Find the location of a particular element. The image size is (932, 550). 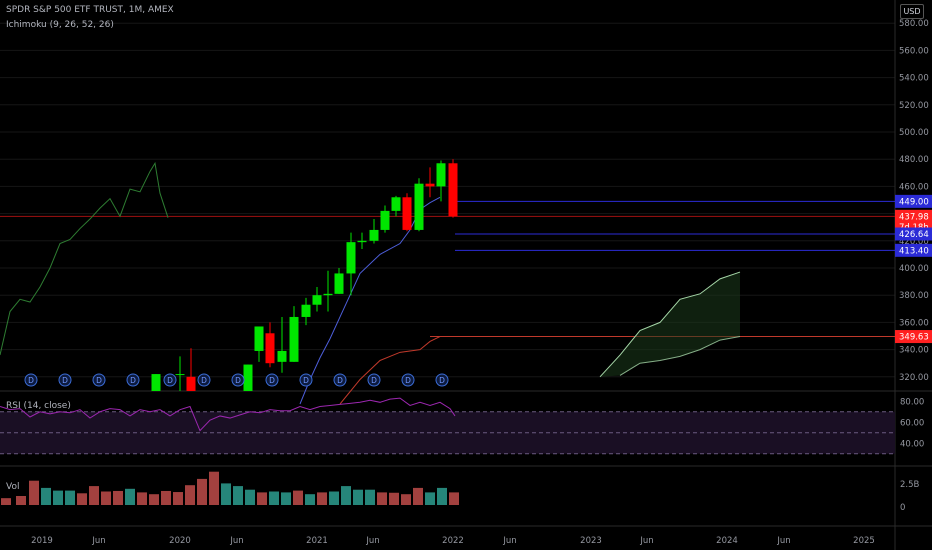

rsi-panel is located at coordinates (447, 426).